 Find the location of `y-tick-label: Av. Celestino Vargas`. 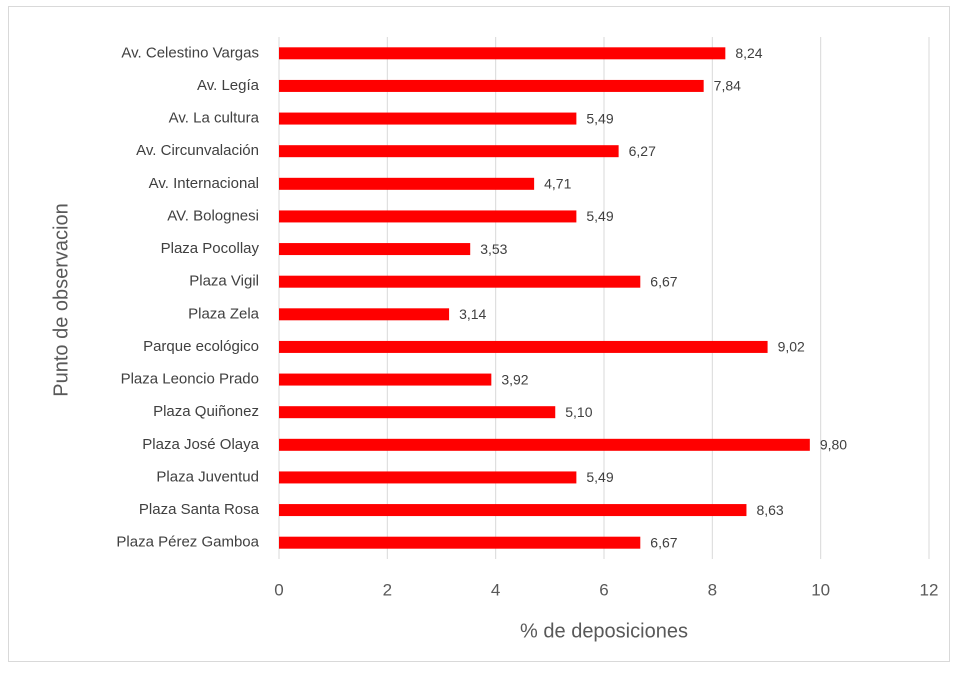

y-tick-label: Av. Celestino Vargas is located at coordinates (190, 52).